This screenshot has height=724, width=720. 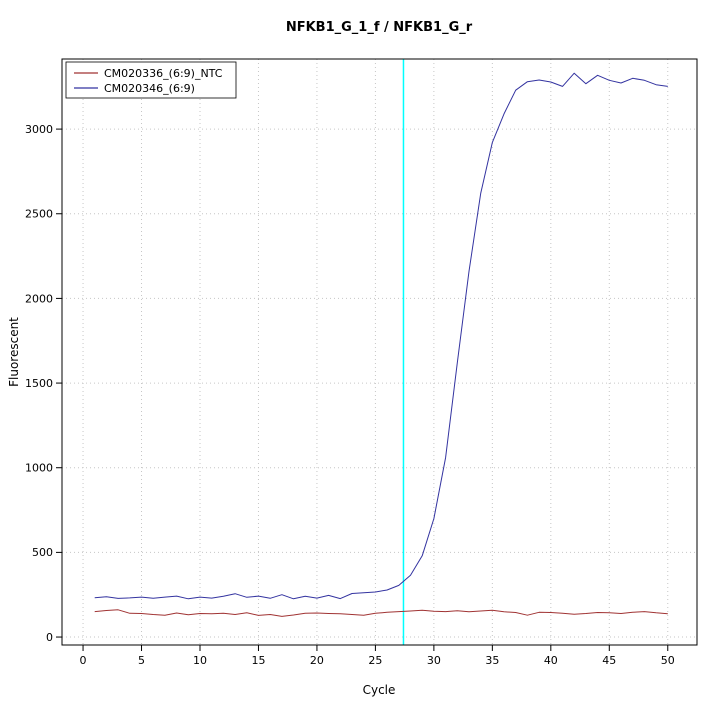 I want to click on x-tick-label: 5, so click(x=141, y=660).